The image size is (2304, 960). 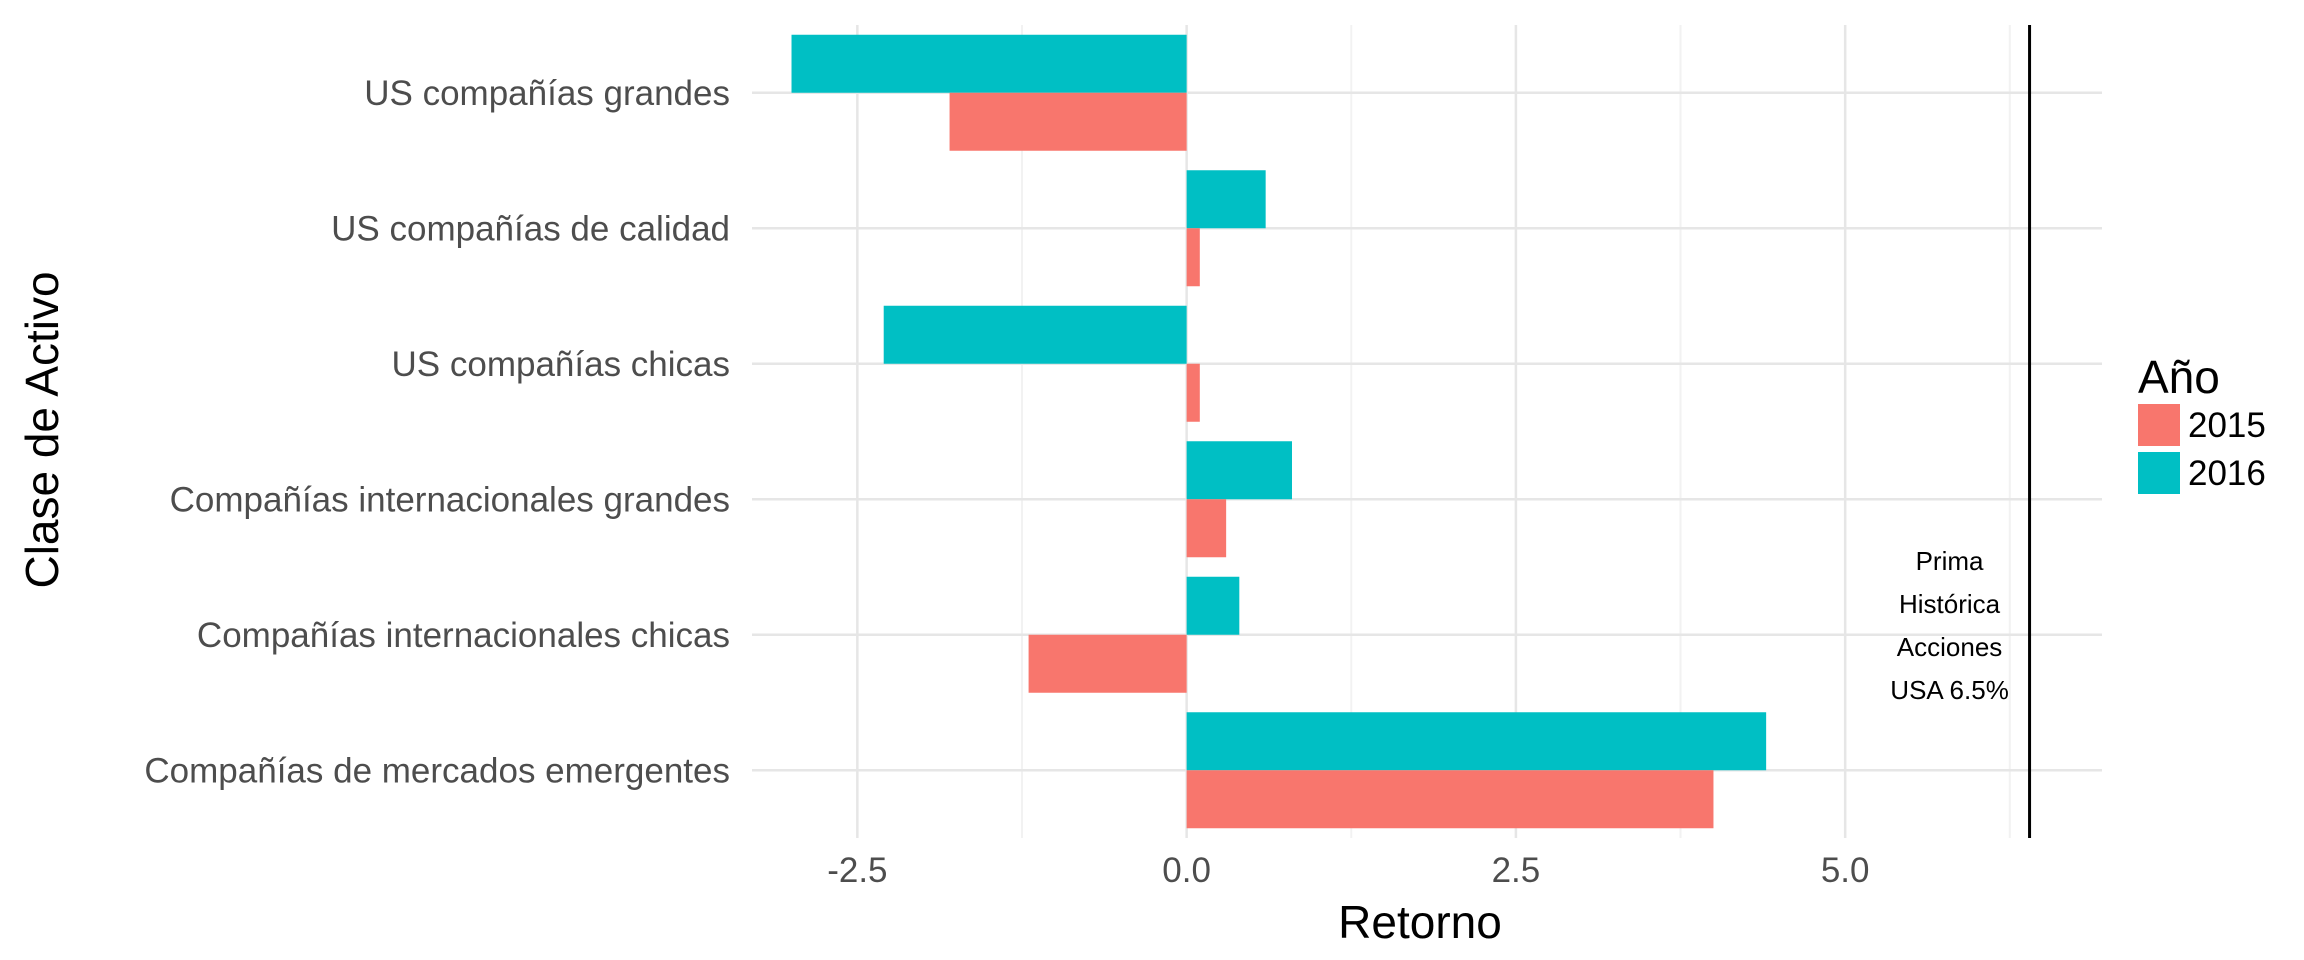 I want to click on legend-swatch-2015, so click(x=2159, y=425).